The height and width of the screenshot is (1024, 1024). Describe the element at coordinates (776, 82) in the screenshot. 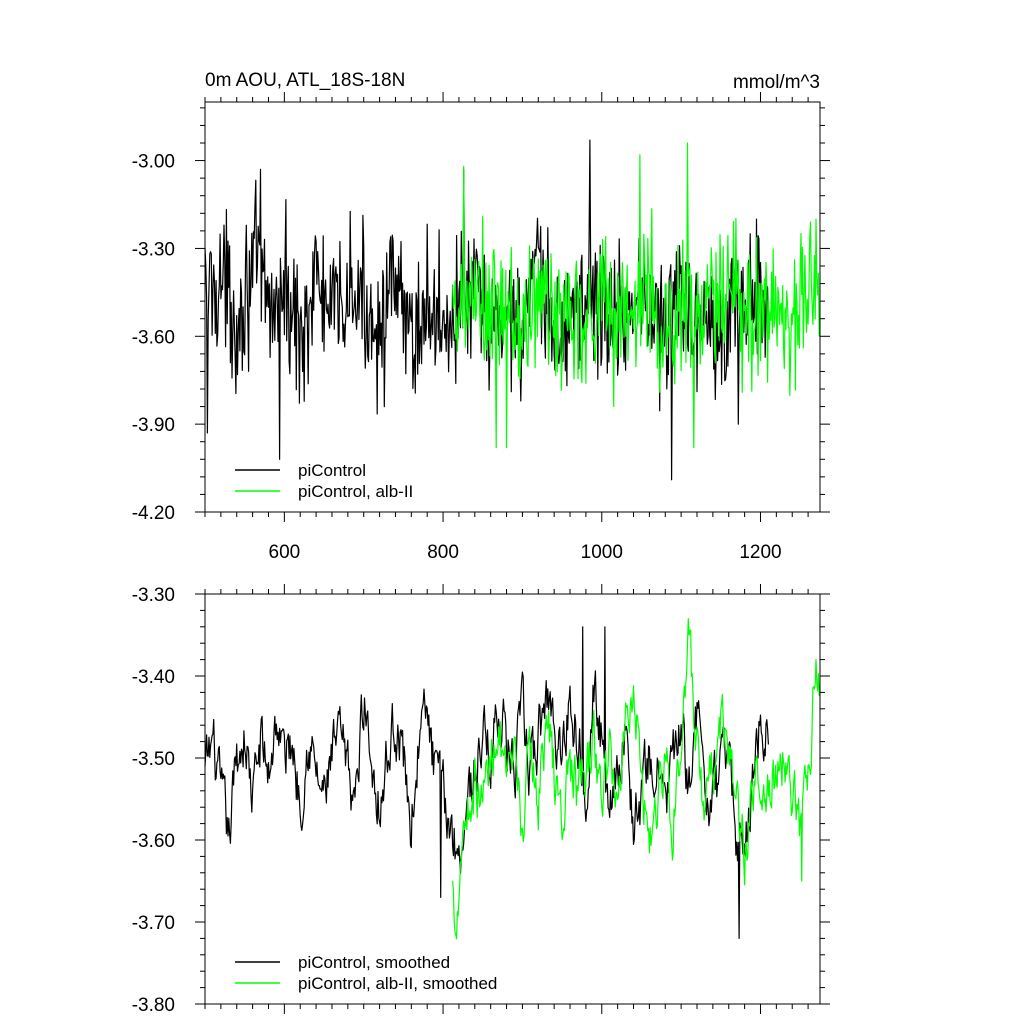

I see `units-label: mmol/m^3` at that location.